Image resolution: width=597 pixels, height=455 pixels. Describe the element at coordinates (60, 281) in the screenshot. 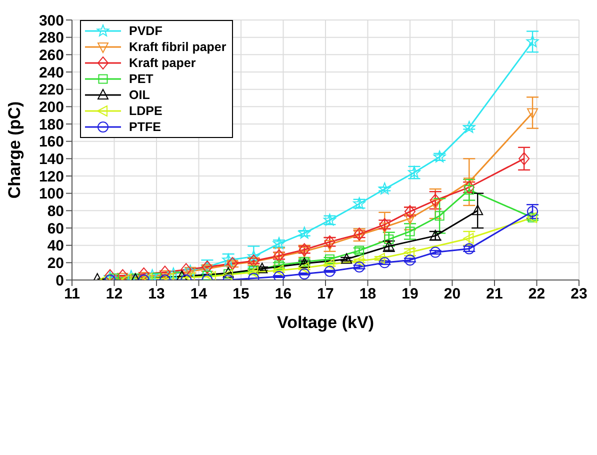

I see `y-tick-label: 0` at that location.